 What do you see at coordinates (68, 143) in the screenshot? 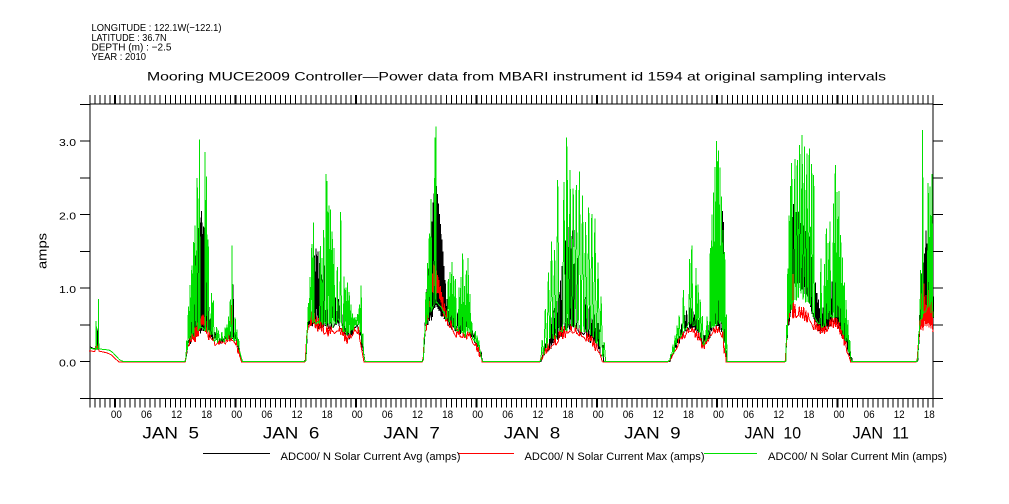
I see `svg-text: 3.0` at bounding box center [68, 143].